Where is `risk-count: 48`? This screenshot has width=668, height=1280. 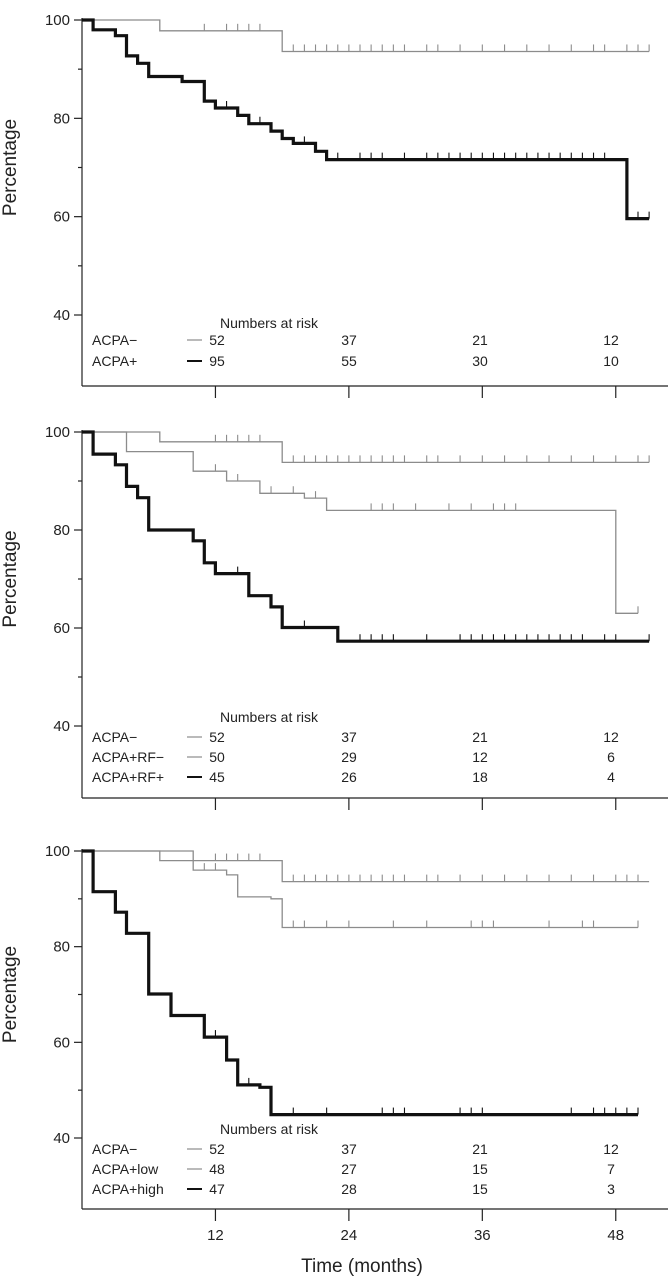 risk-count: 48 is located at coordinates (217, 1169).